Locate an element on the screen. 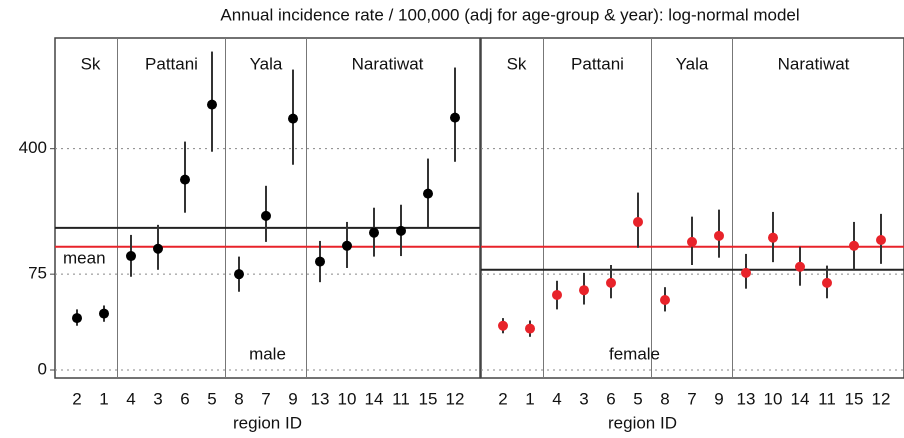  y-tick-label: 0 is located at coordinates (42, 368).